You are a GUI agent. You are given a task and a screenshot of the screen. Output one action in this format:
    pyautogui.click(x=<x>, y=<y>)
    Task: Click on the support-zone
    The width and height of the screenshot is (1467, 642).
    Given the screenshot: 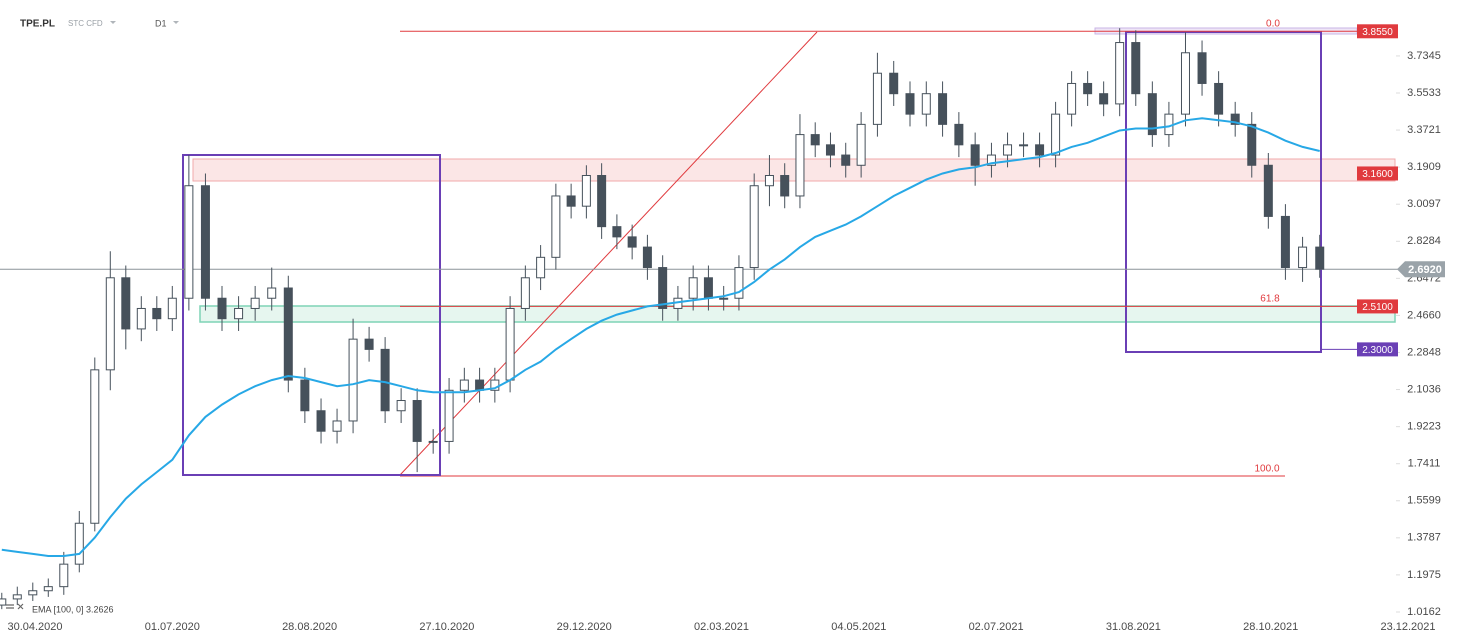 What is the action you would take?
    pyautogui.click(x=797, y=314)
    